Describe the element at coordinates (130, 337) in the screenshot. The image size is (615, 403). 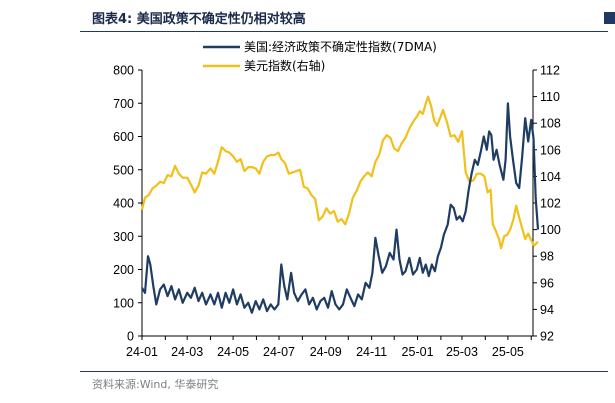
I see `y-left-tick-label: 0` at that location.